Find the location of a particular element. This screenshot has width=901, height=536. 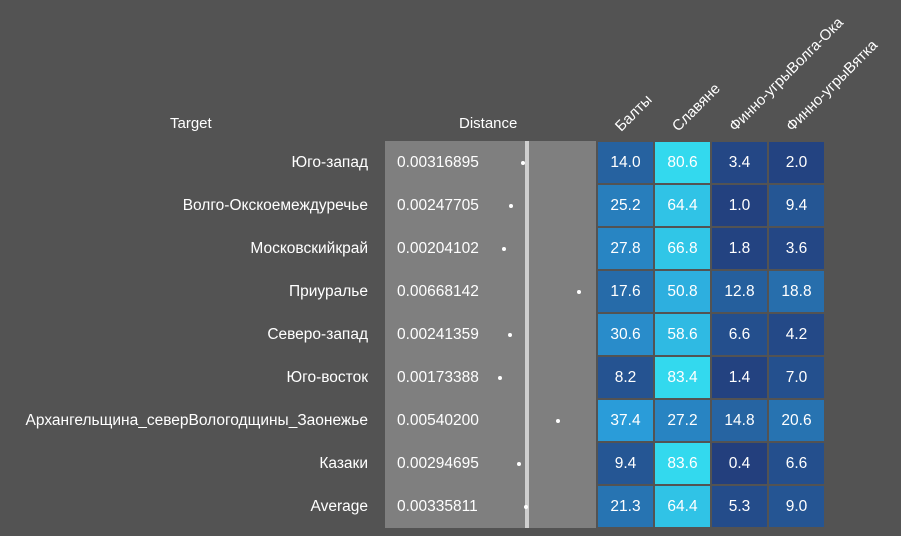

heat-cell: 80.6 is located at coordinates (682, 162).